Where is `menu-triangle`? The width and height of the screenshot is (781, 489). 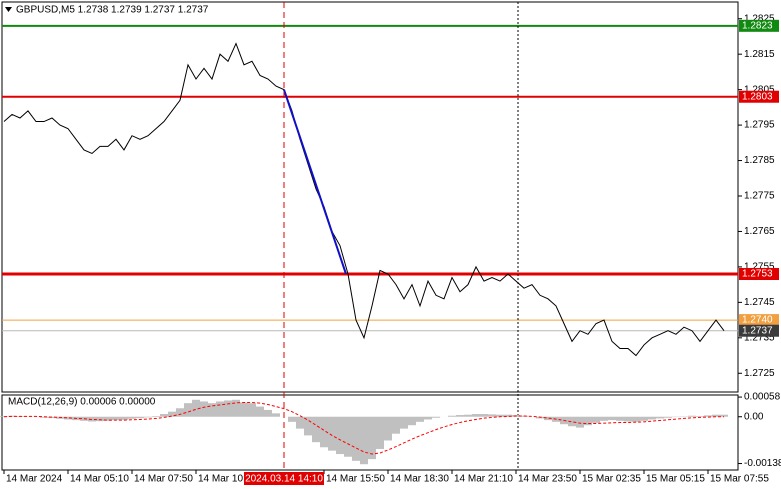 menu-triangle is located at coordinates (8, 9).